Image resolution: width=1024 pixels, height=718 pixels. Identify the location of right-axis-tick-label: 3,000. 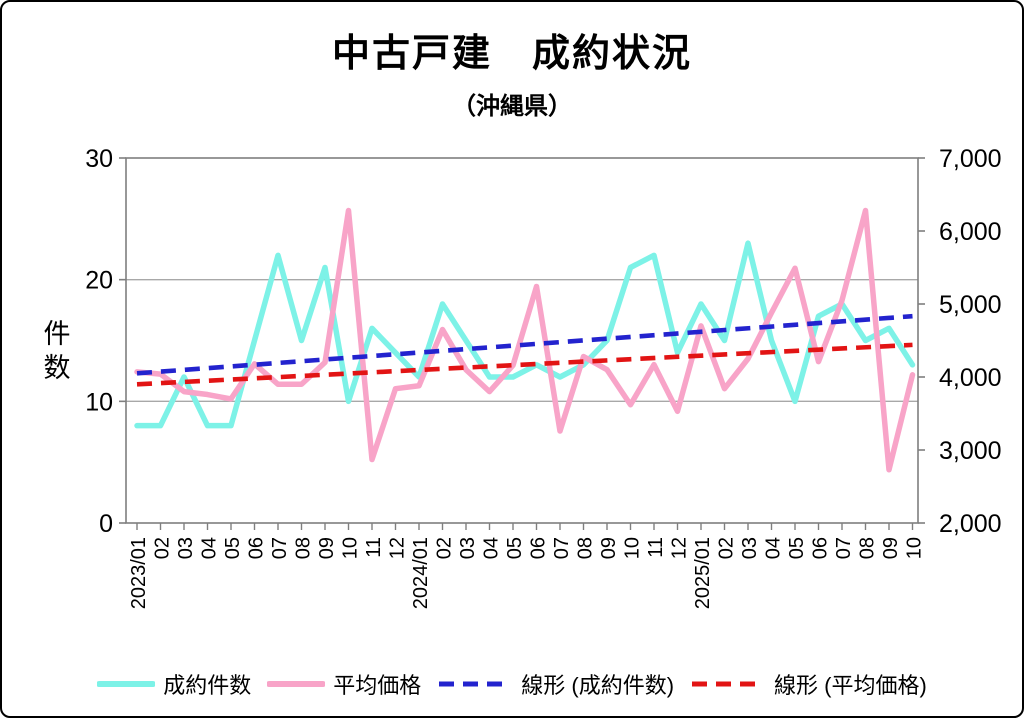
(970, 451).